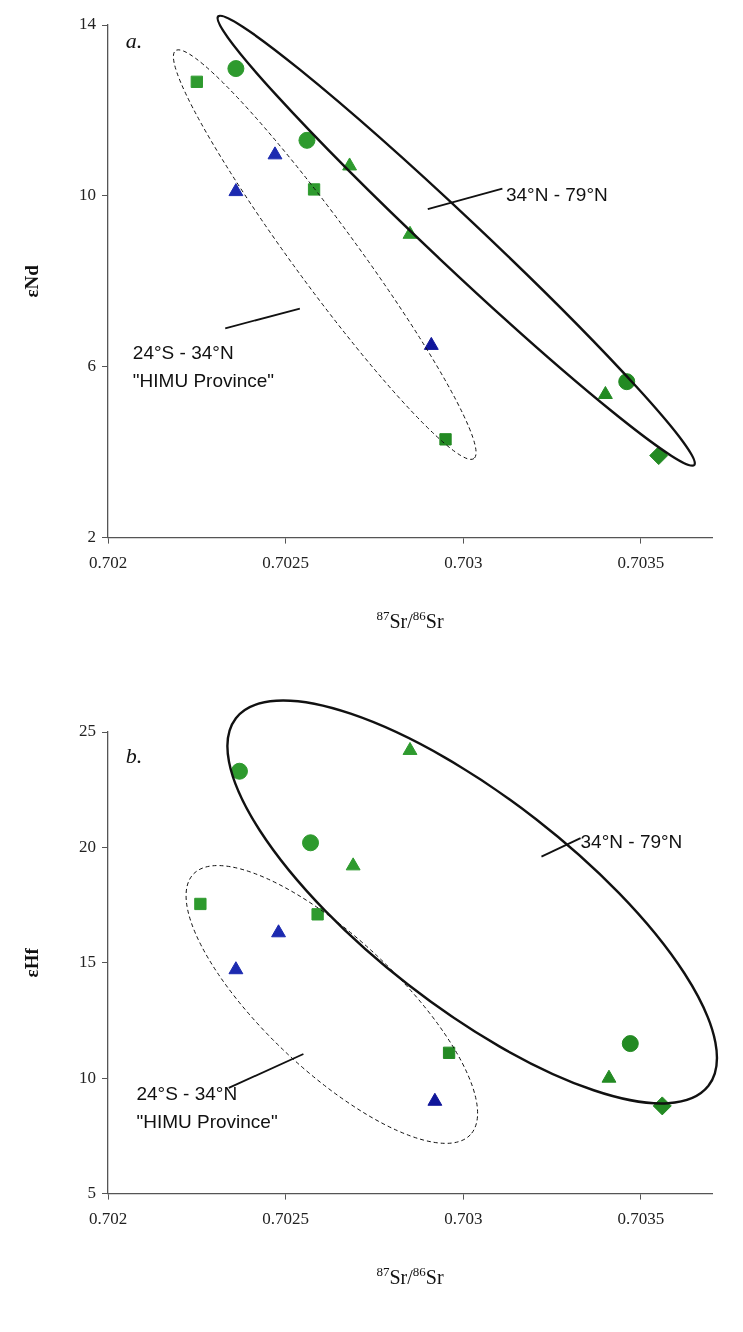  What do you see at coordinates (32, 281) in the screenshot?
I see `y-axis-title: εNd` at bounding box center [32, 281].